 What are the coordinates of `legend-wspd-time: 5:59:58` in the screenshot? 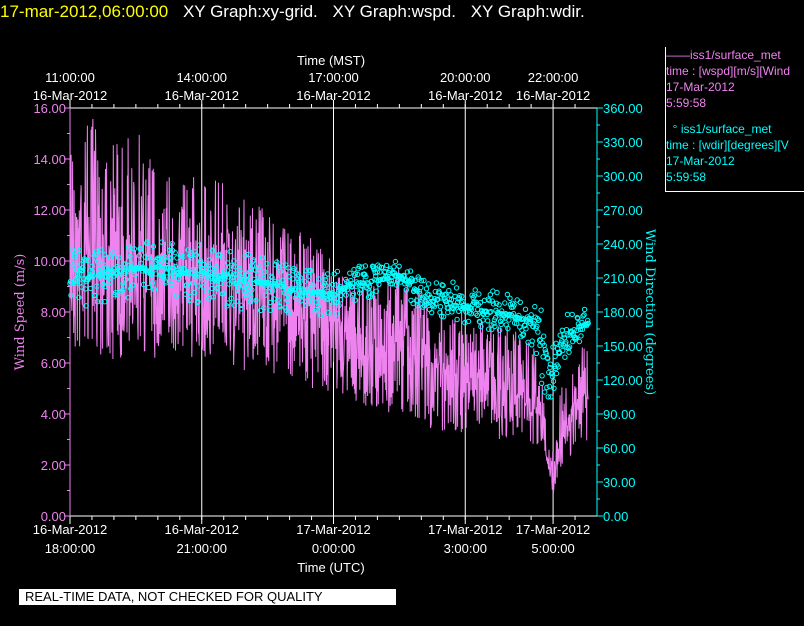 It's located at (686, 103).